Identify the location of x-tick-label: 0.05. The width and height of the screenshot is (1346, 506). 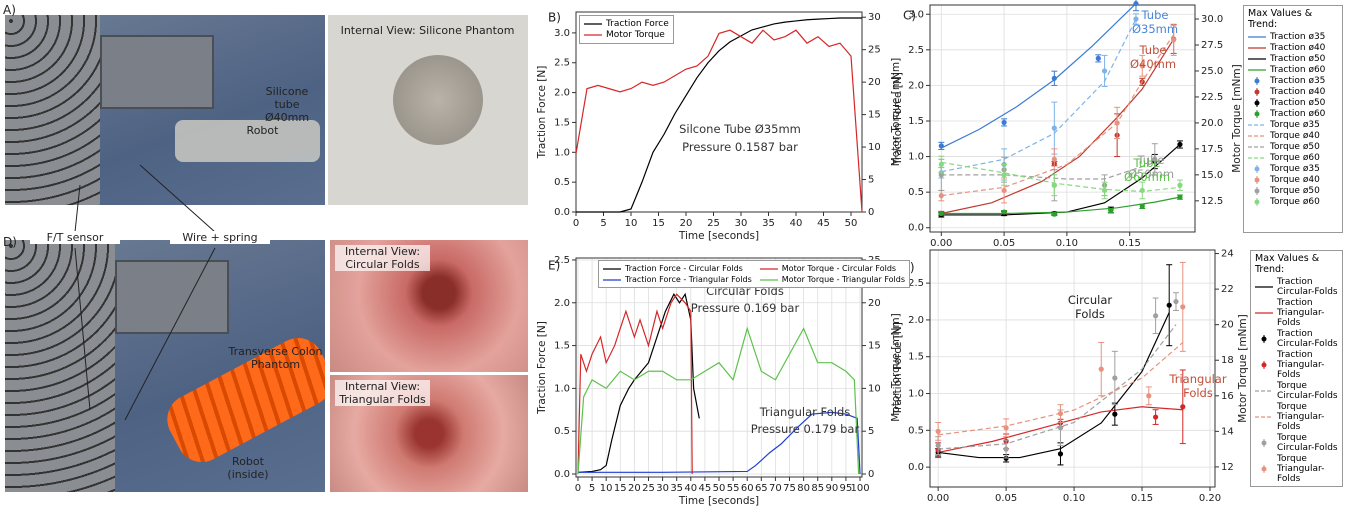
(1006, 498).